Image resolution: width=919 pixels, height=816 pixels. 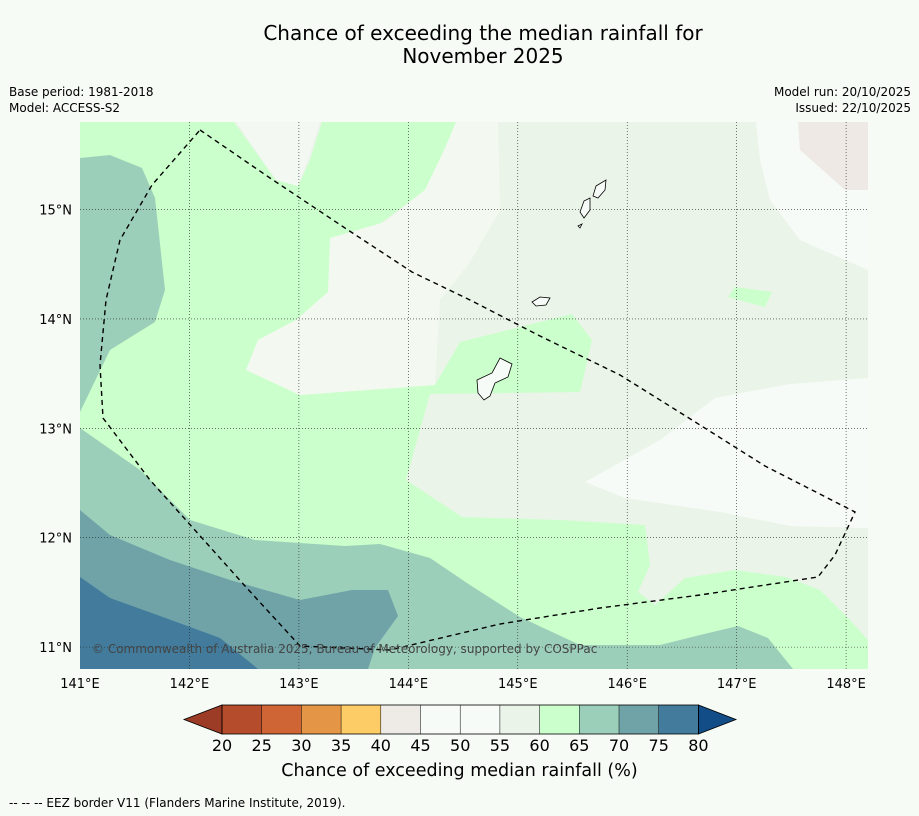 I want to click on islands, so click(x=541, y=290).